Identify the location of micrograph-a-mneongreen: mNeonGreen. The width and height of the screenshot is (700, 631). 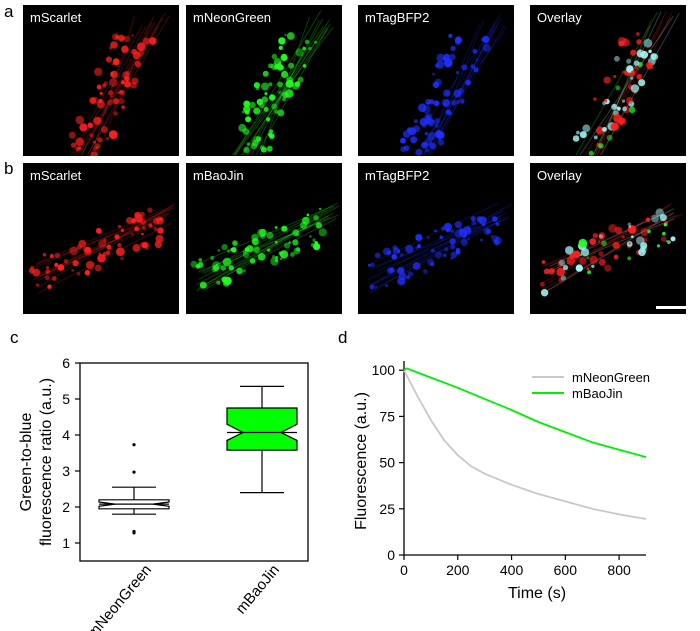
(264, 80).